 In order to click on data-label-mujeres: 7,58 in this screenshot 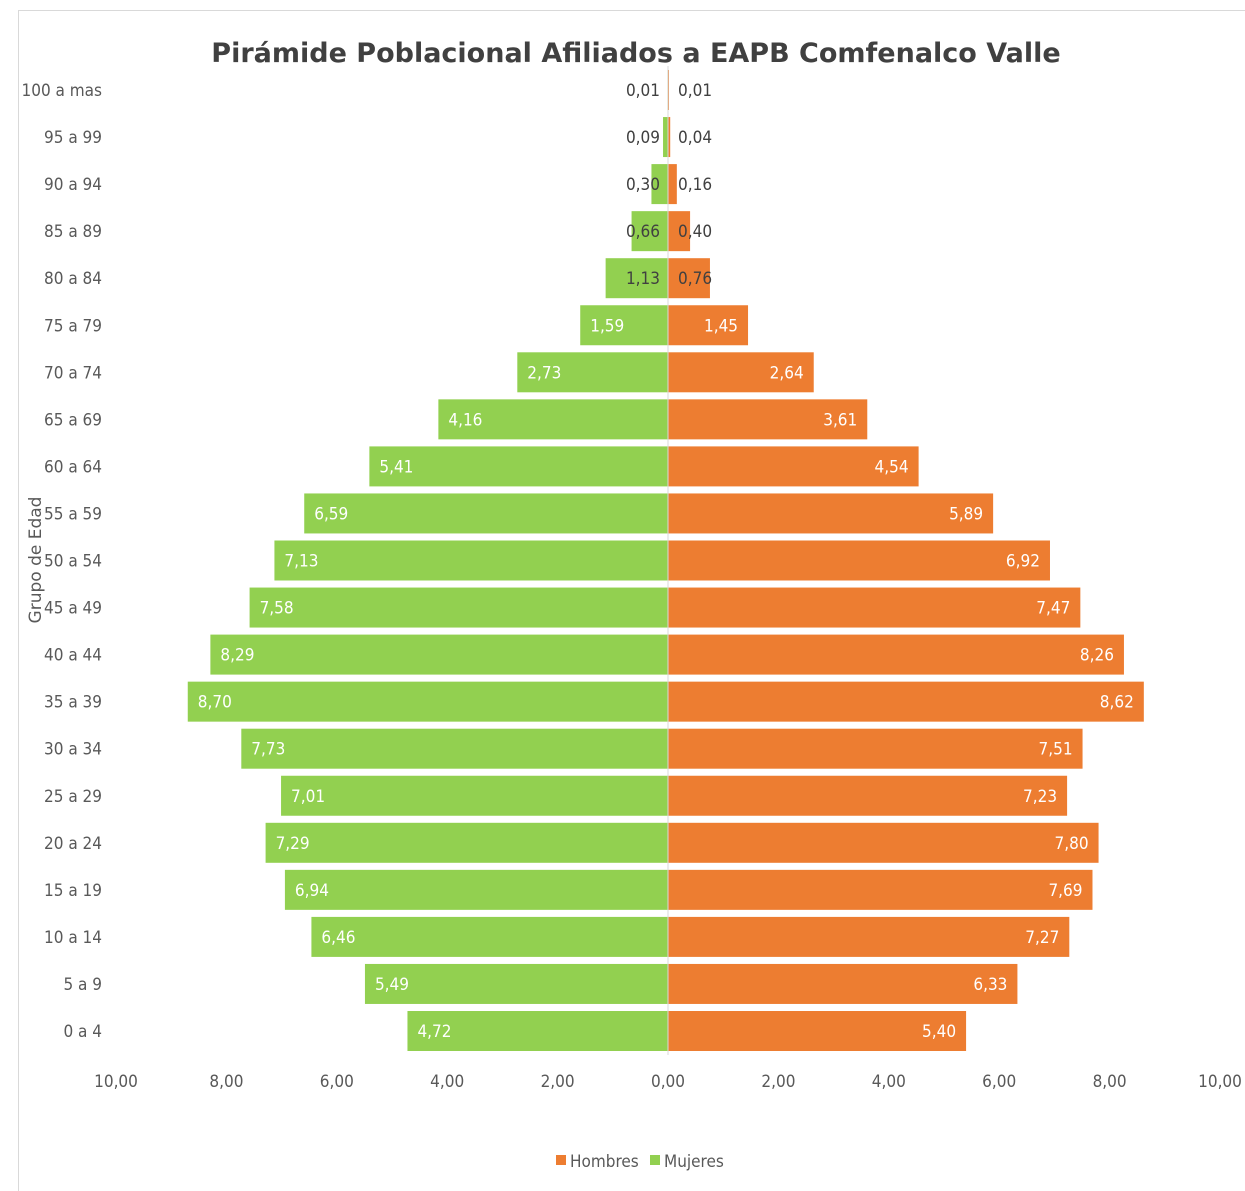, I will do `click(277, 609)`.